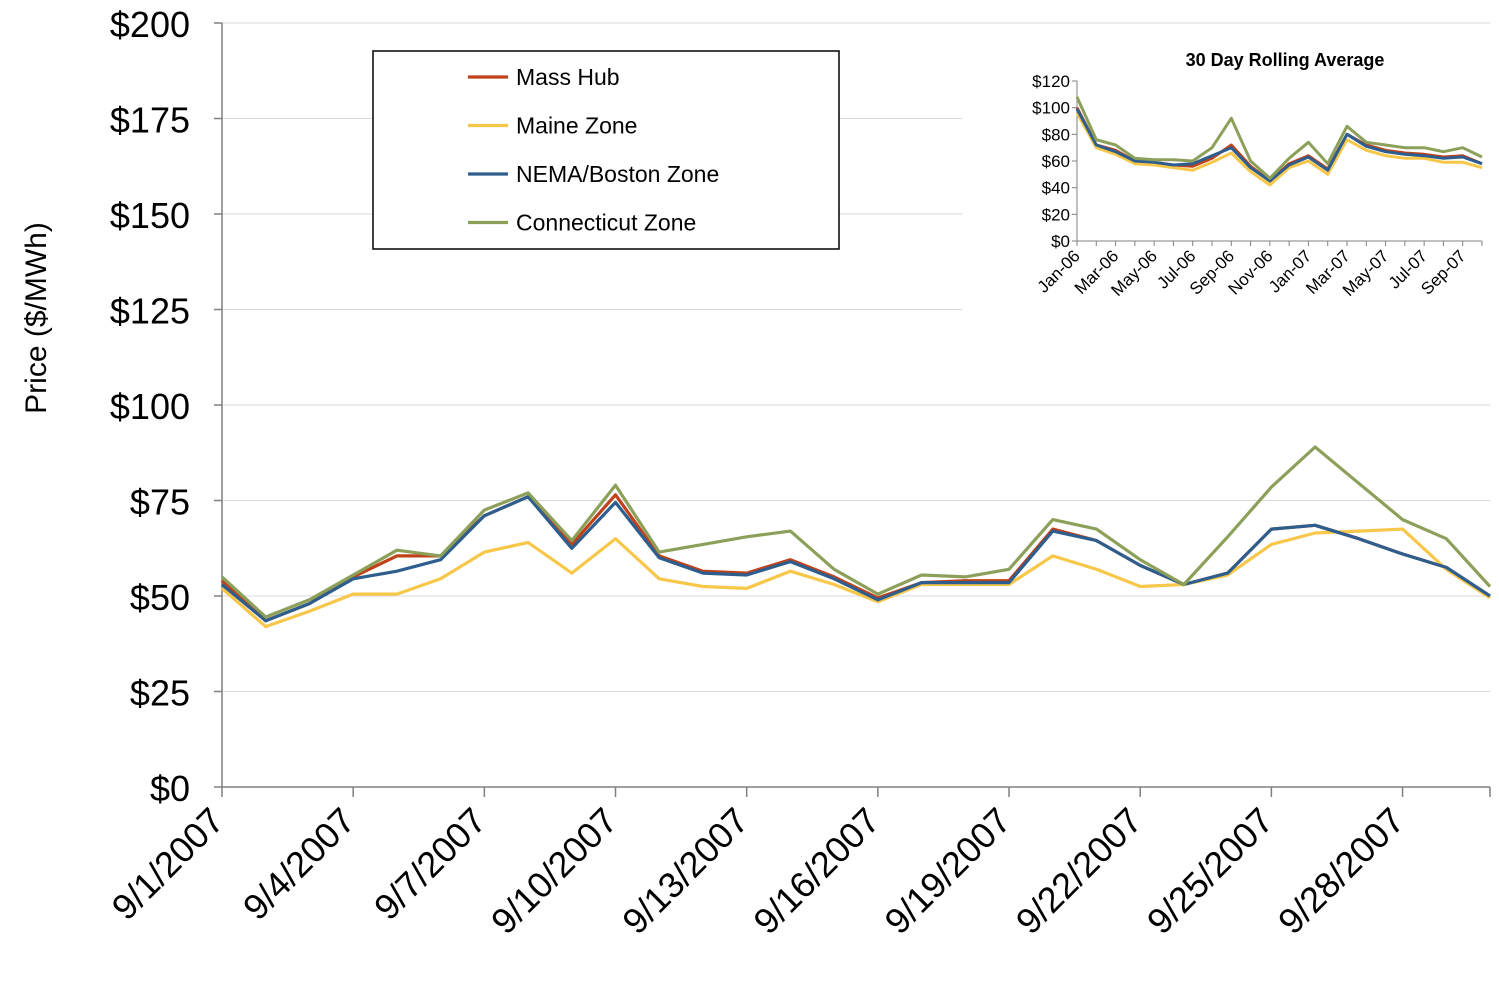  Describe the element at coordinates (430, 864) in the screenshot. I see `x-tick-label: 9/7/2007` at that location.